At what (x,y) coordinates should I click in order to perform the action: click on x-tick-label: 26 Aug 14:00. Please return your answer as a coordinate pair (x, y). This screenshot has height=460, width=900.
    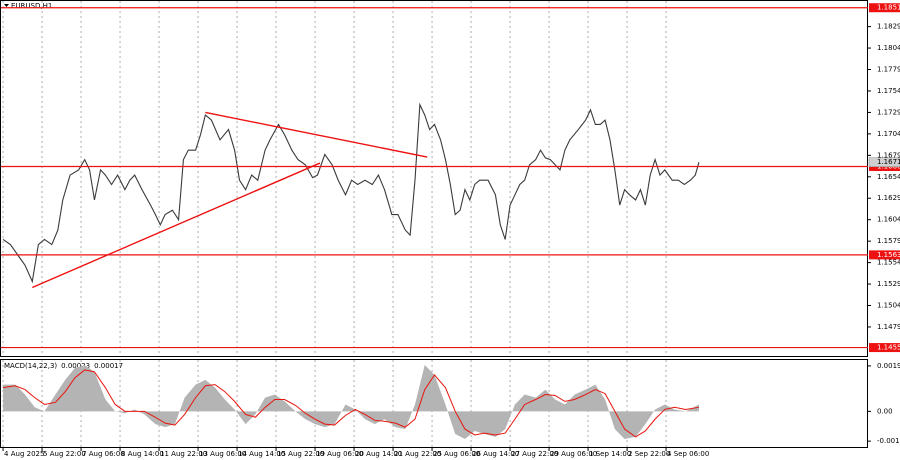
    Looking at the image, I should click on (495, 454).